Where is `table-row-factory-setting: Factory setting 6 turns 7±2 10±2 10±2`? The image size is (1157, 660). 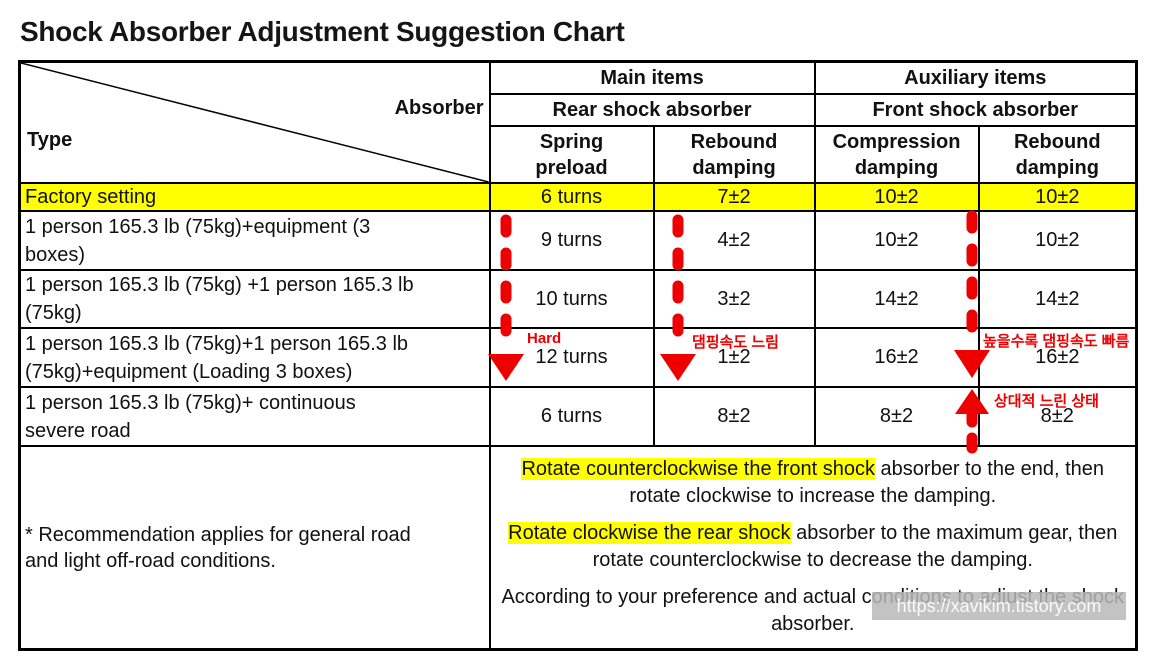
table-row-factory-setting: Factory setting 6 turns 7±2 10±2 10±2 is located at coordinates (578, 197).